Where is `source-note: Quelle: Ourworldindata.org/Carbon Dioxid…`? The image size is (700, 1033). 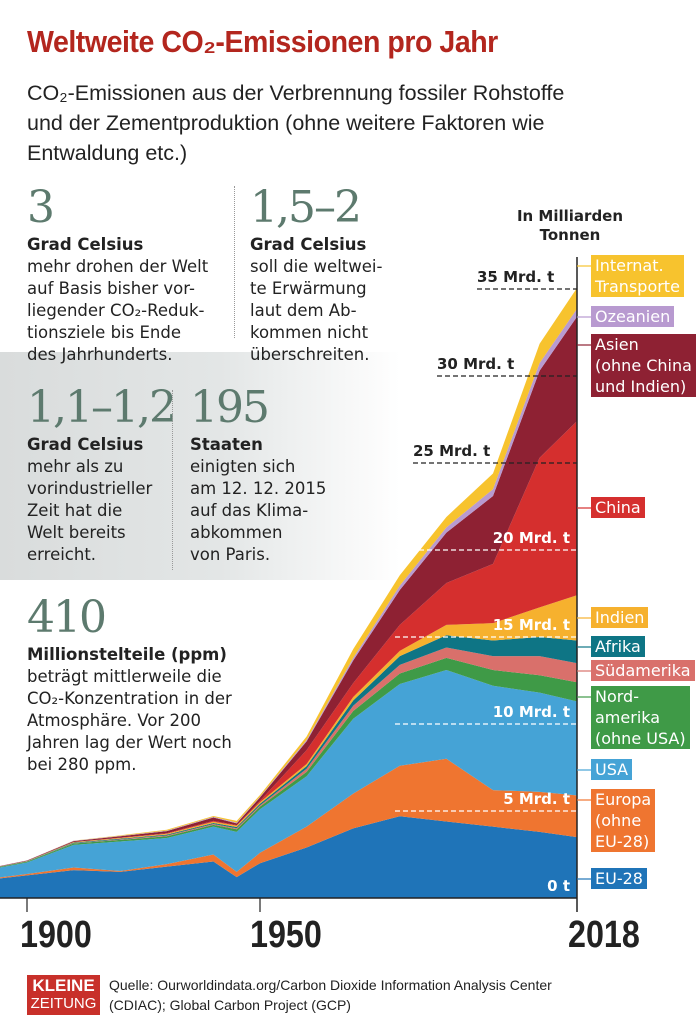
source-note: Quelle: Ourworldindata.org/Carbon Dioxid… is located at coordinates (330, 995).